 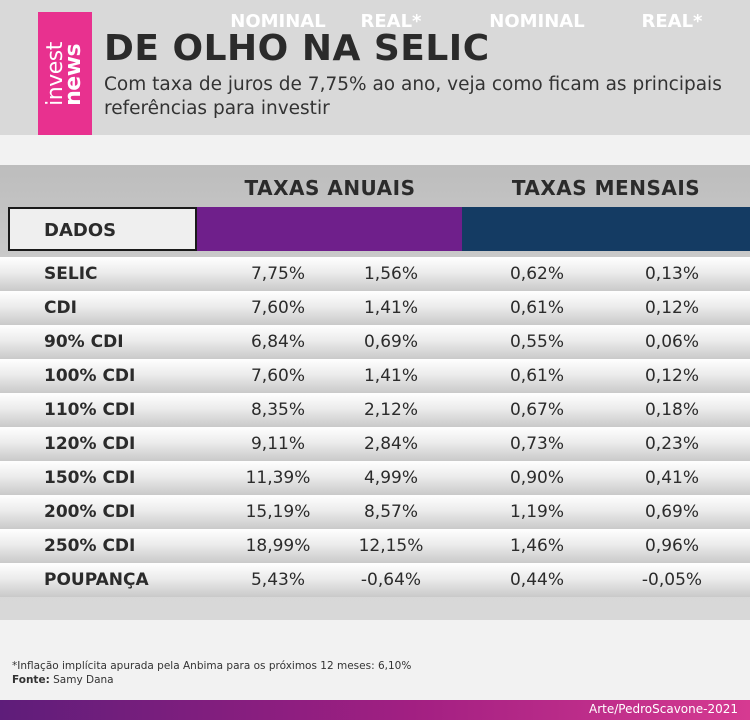 I want to click on monthly-nominal-value: 0,73%, so click(x=536, y=444).